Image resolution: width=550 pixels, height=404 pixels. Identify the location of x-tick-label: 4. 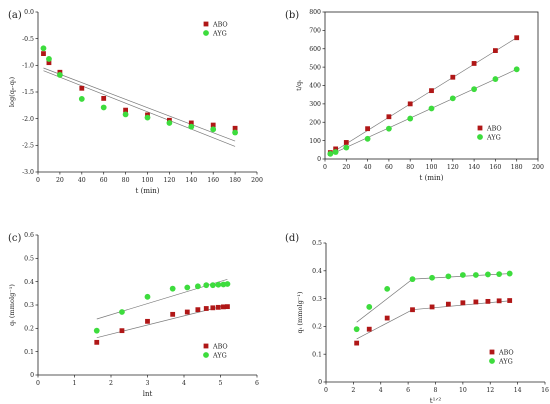
(381, 390).